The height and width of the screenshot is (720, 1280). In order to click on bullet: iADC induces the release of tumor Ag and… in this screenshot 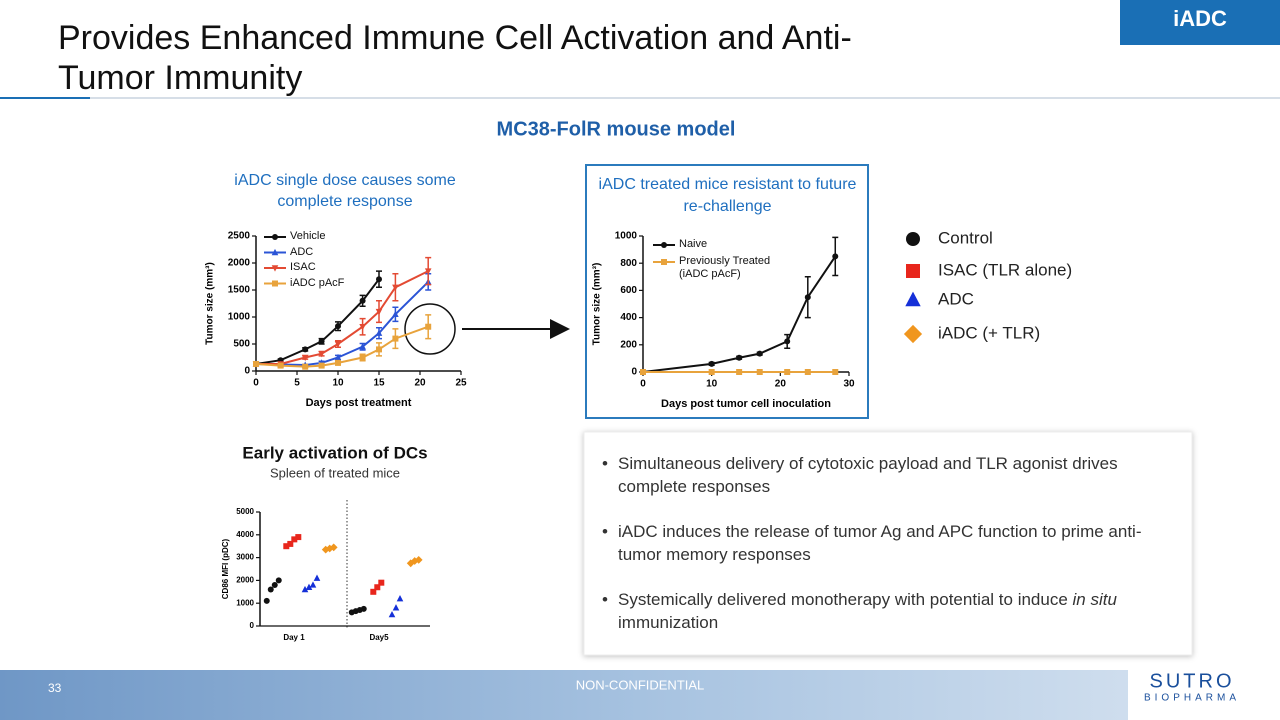, I will do `click(887, 543)`.